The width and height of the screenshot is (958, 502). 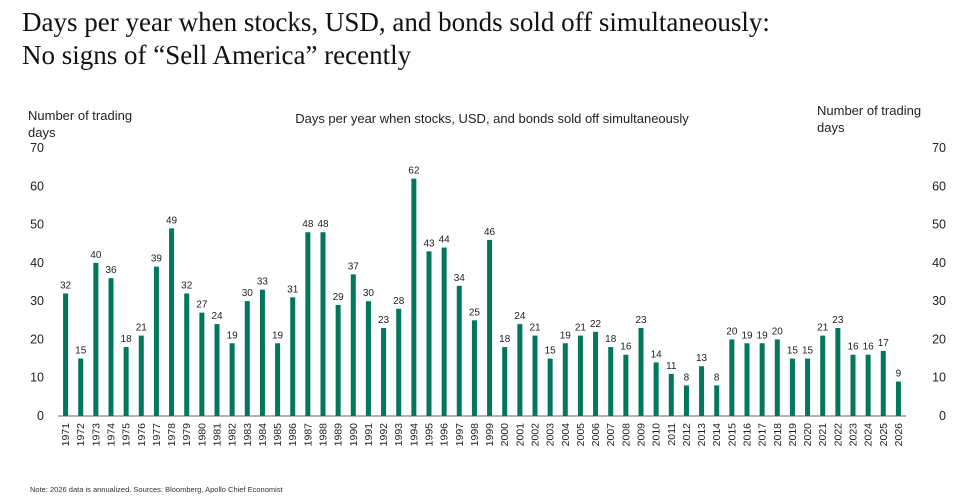 I want to click on data-label: 39, so click(x=157, y=259).